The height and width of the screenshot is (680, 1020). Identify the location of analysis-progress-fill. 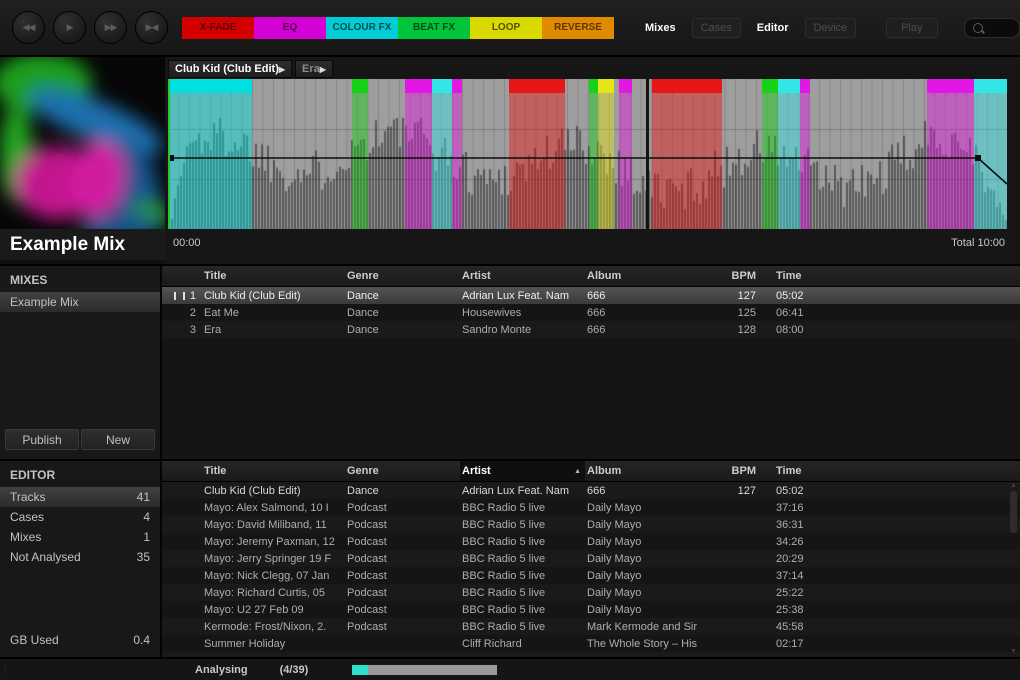
(360, 669).